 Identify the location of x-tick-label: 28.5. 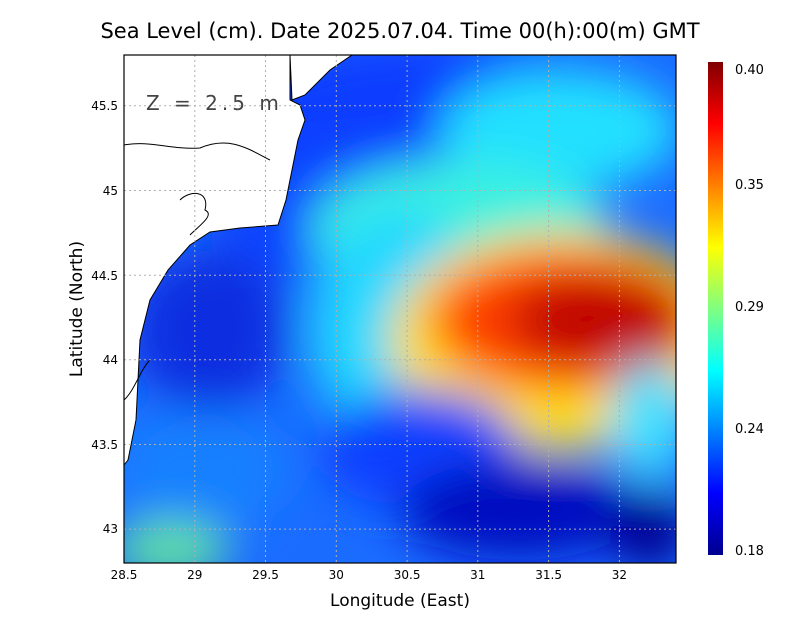
(124, 575).